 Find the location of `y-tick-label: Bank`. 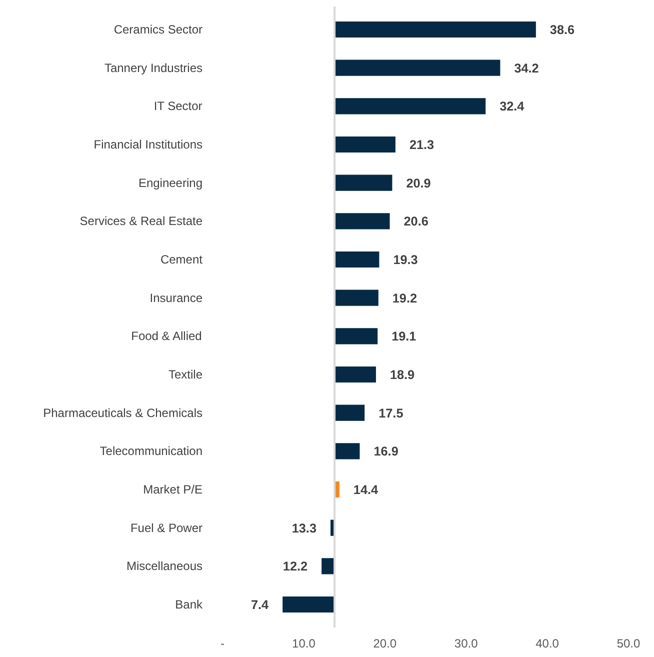

y-tick-label: Bank is located at coordinates (189, 605).